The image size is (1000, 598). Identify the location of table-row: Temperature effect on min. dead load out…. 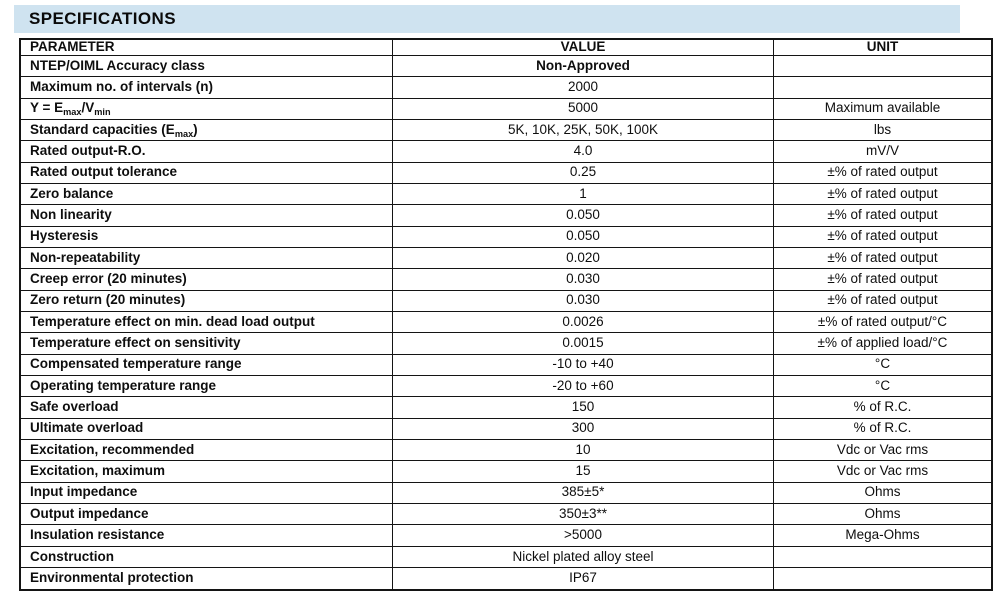
(506, 322).